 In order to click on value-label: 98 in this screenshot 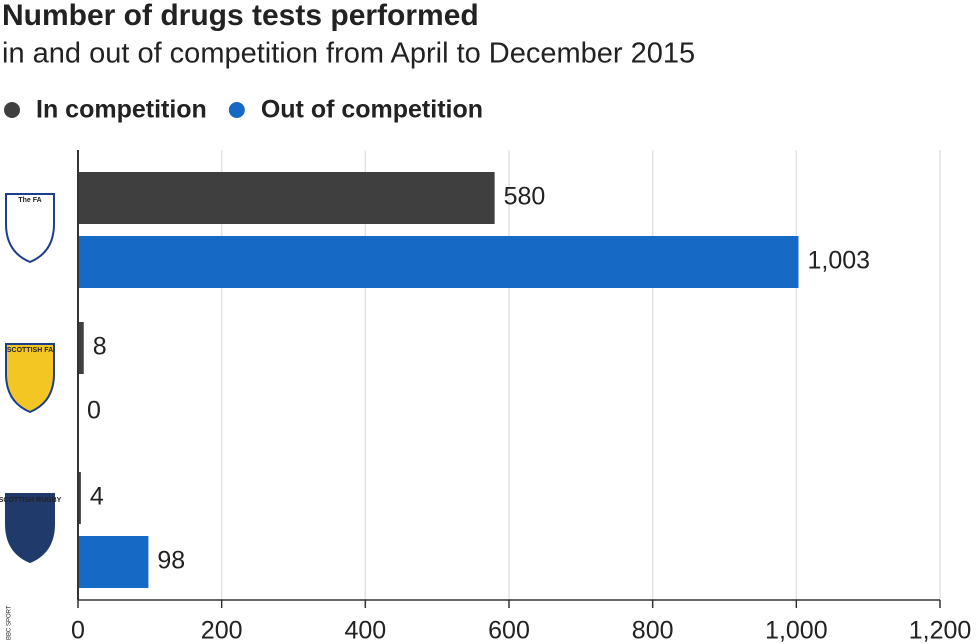, I will do `click(171, 561)`.